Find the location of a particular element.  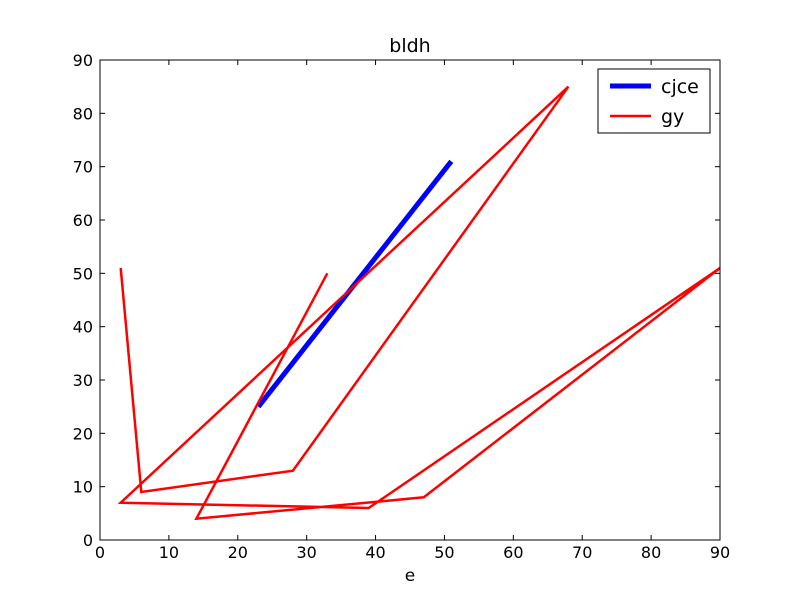

y-tick-label: 30 is located at coordinates (83, 380).